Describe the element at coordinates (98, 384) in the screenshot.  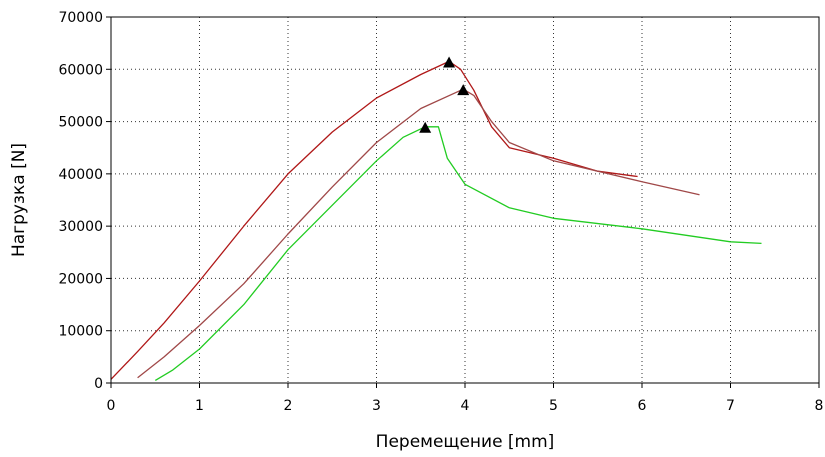
I see `y-tick-label: 0` at that location.